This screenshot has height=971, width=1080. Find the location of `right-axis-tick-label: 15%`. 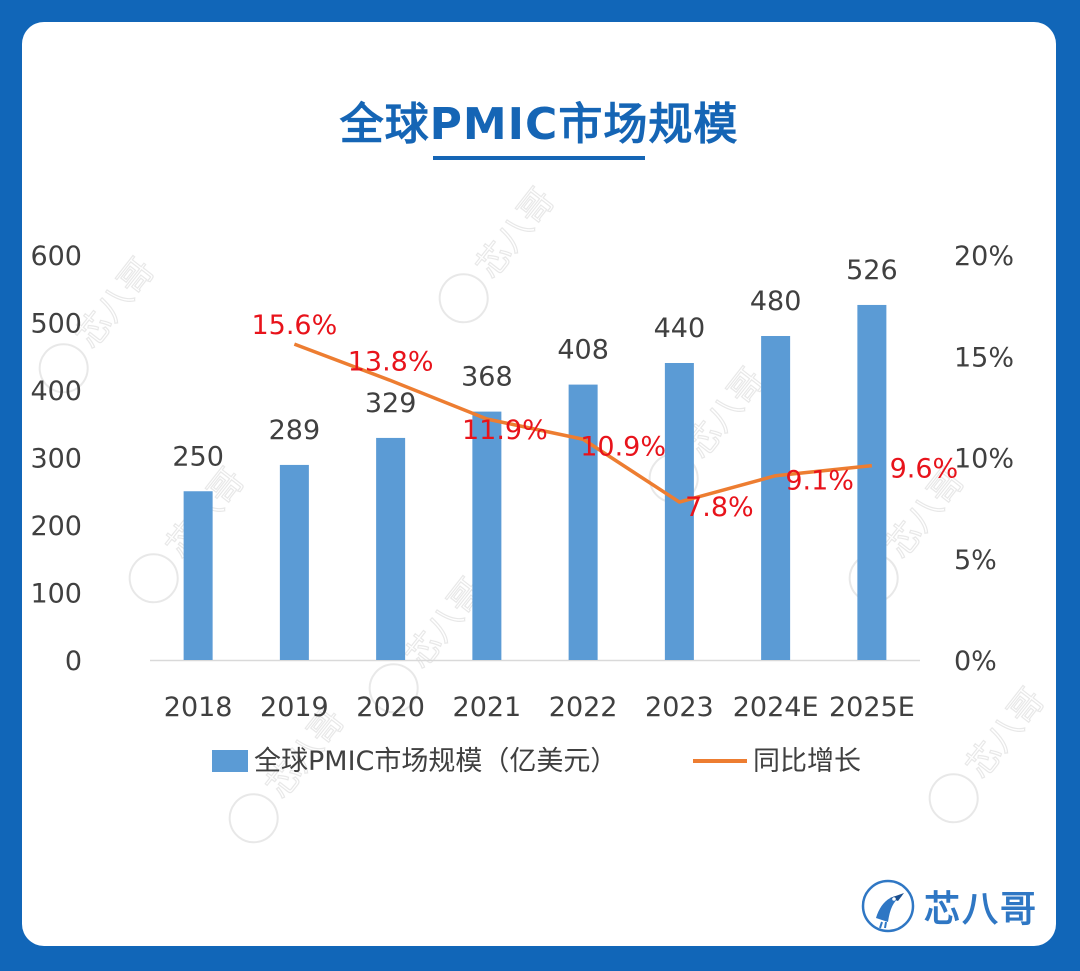

right-axis-tick-label: 15% is located at coordinates (984, 357).